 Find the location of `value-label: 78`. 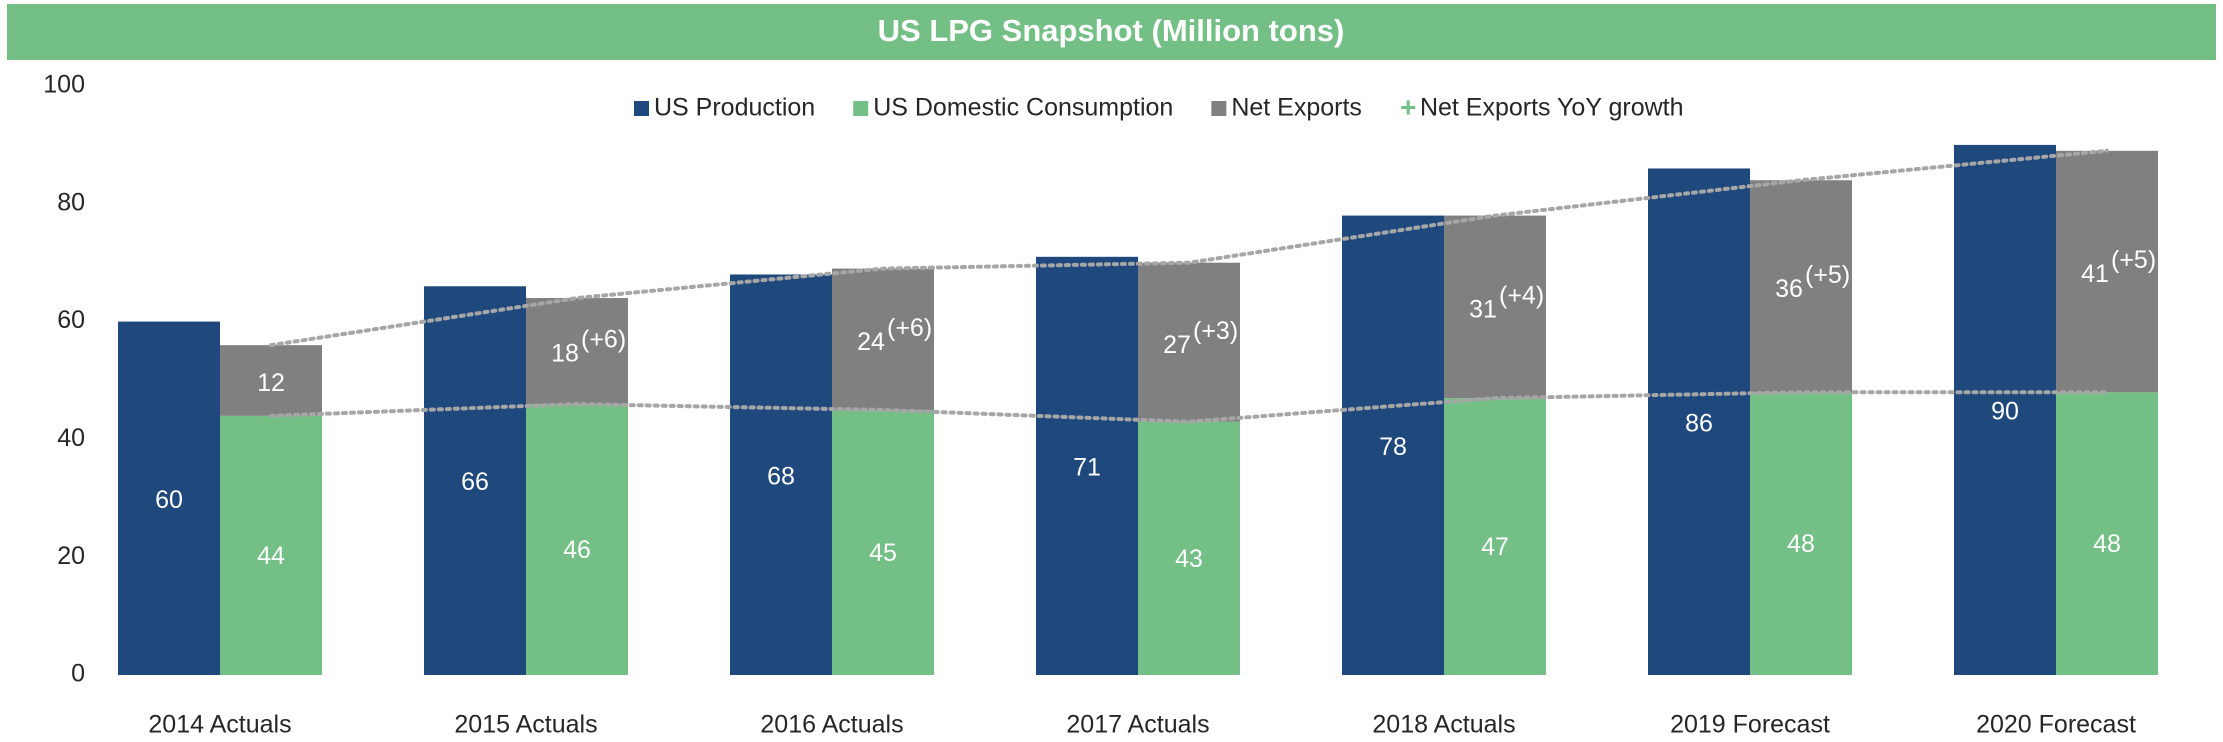

value-label: 78 is located at coordinates (1393, 447).